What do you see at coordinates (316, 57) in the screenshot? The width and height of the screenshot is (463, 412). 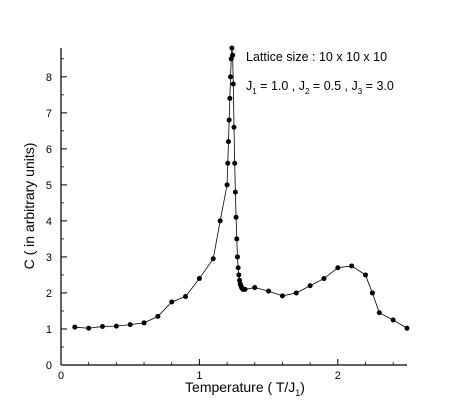 I see `annotation-lattice: Lattice size : 10 x 10 x 10` at bounding box center [316, 57].